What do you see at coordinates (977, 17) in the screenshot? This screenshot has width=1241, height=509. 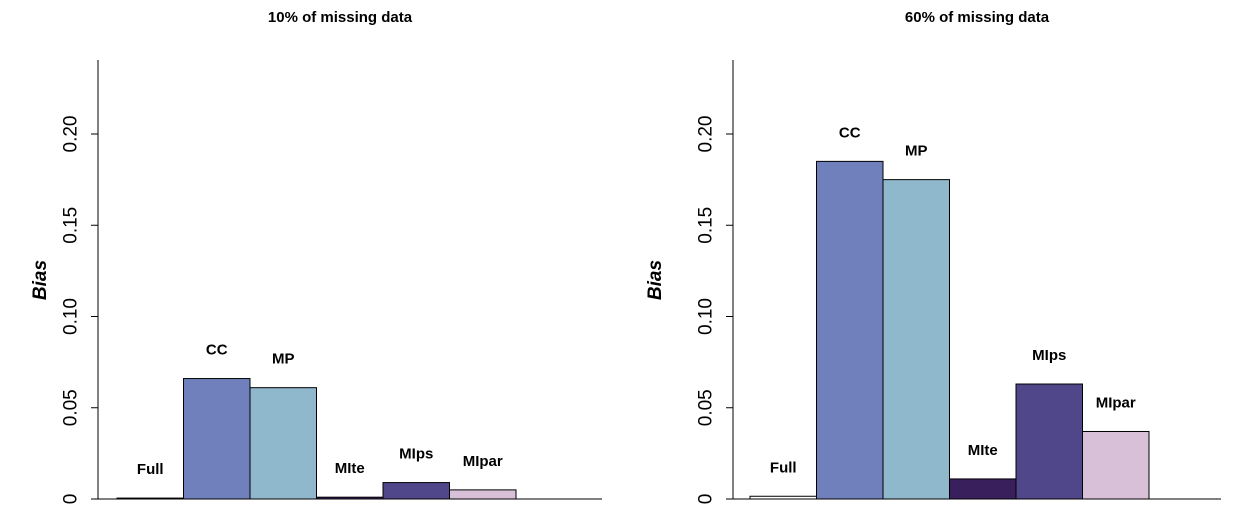 I see `chart-title: 60% of missing data` at bounding box center [977, 17].